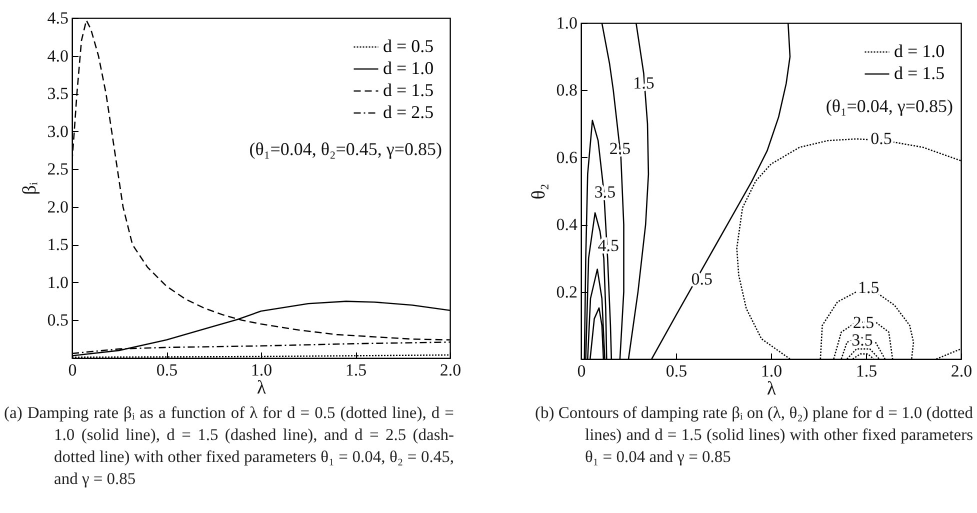 Image resolution: width=977 pixels, height=513 pixels. What do you see at coordinates (29, 188) in the screenshot?
I see `y-axis-title: βᵢ` at bounding box center [29, 188].